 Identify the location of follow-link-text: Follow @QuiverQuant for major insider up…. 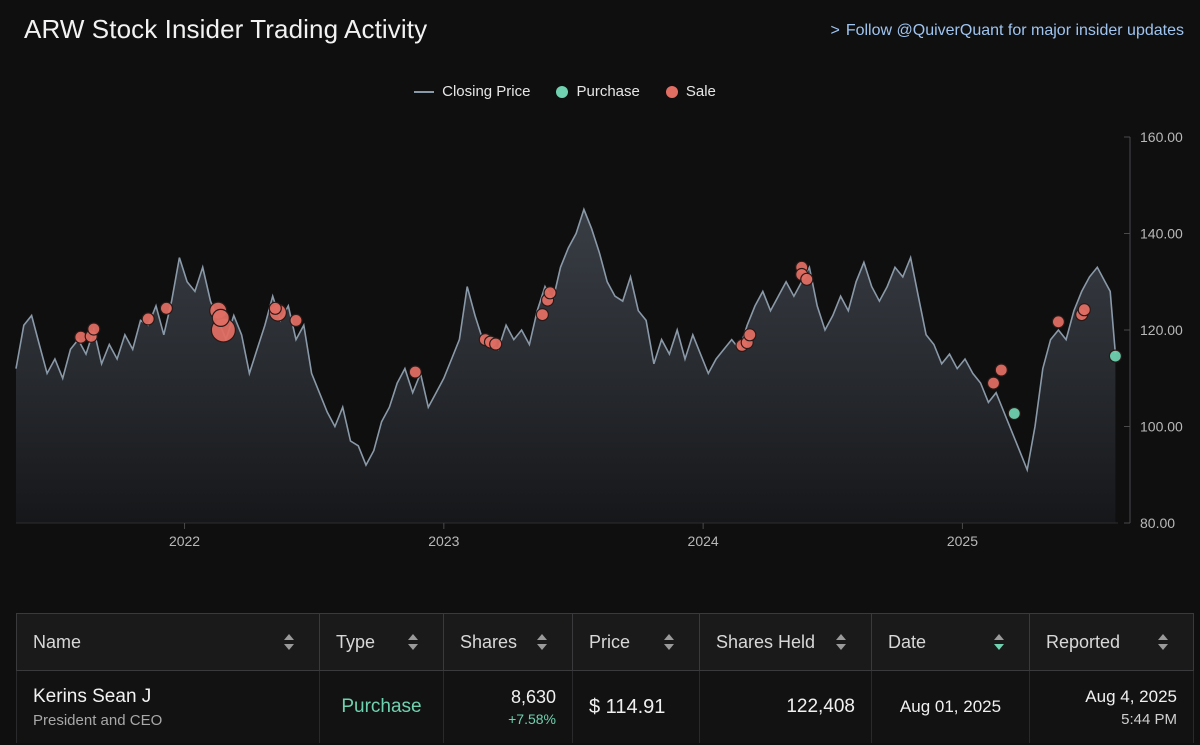
(1014, 30).